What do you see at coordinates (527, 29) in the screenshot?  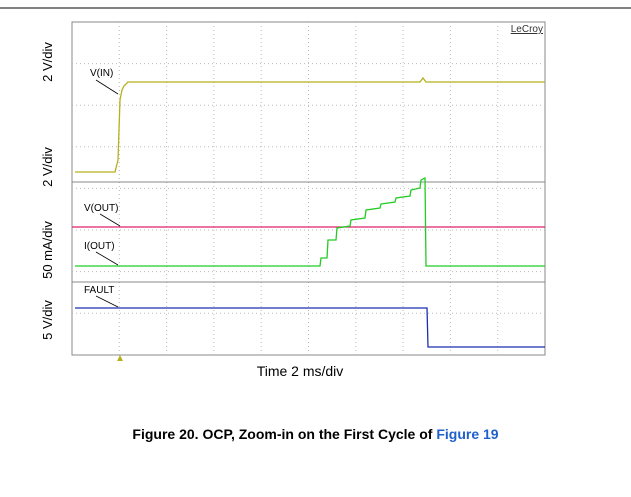 I see `brand: LeCroy` at bounding box center [527, 29].